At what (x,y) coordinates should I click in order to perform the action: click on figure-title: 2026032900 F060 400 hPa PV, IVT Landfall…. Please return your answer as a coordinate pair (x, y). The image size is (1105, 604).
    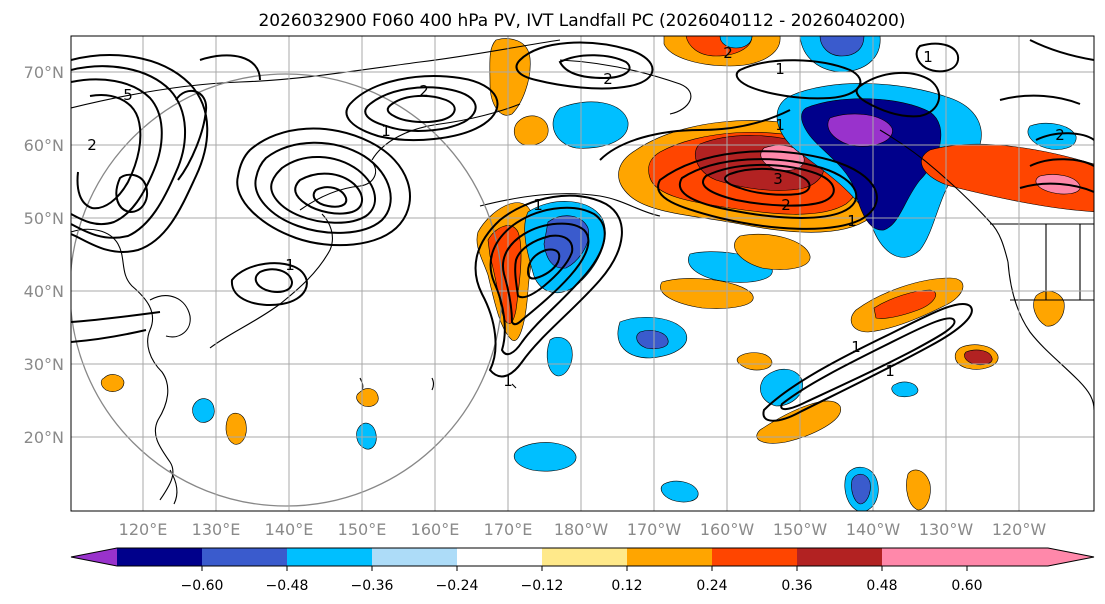
    Looking at the image, I should click on (581, 21).